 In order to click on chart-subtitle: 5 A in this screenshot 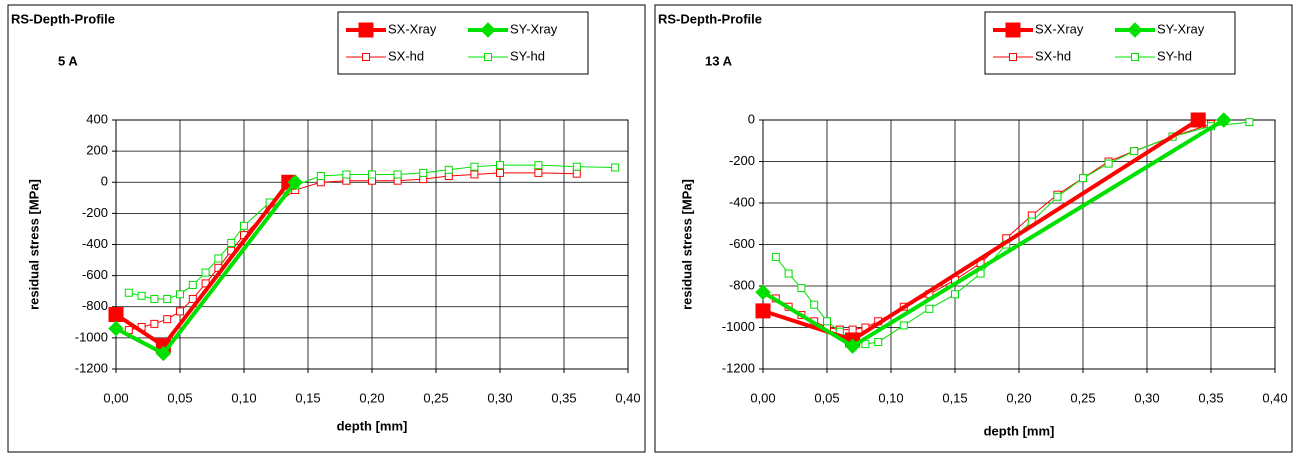, I will do `click(68, 60)`.